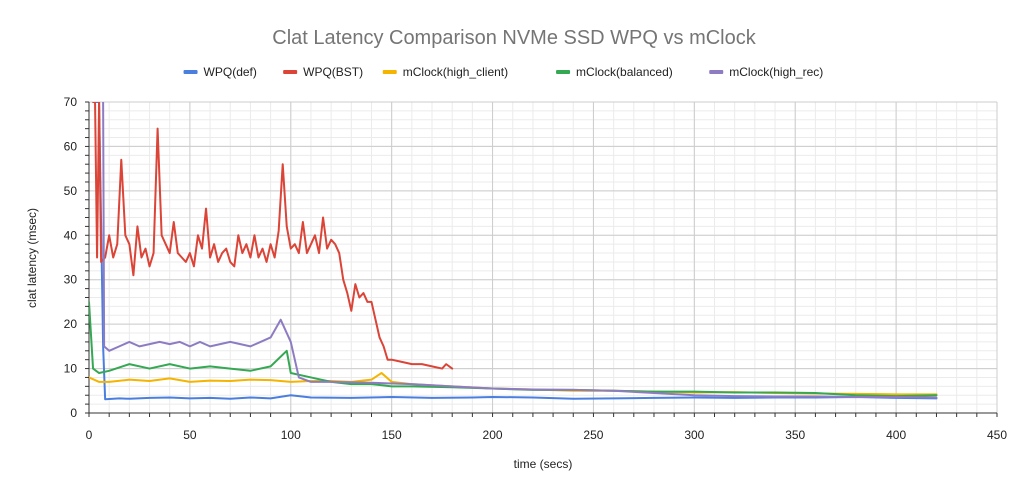  I want to click on legend-item-wpq-def: WPQ(def), so click(220, 72).